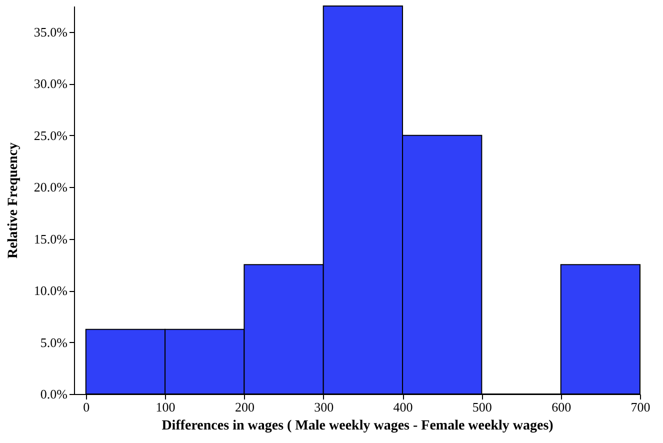 The image size is (663, 443). What do you see at coordinates (51, 238) in the screenshot?
I see `y-tick-label: 15.0%` at bounding box center [51, 238].